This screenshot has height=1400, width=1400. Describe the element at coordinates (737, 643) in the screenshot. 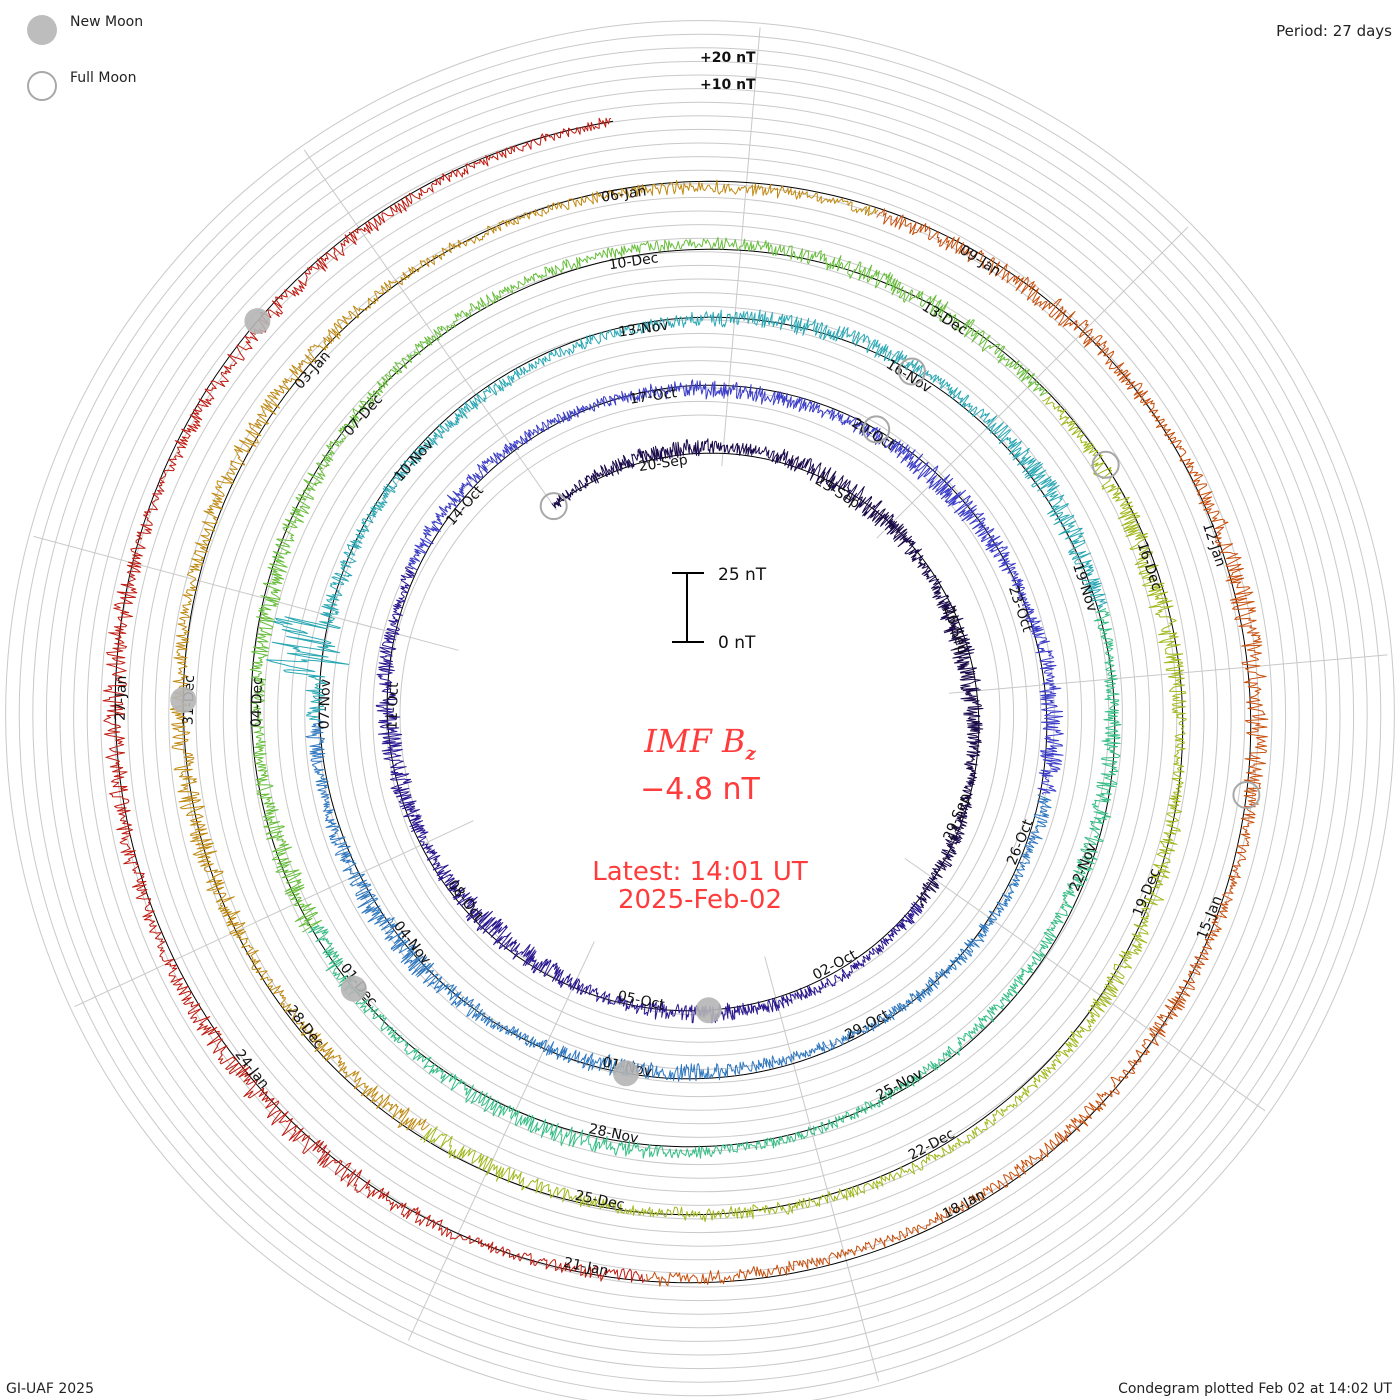

I see `scale-bar-bottom-label: 0 nT` at that location.